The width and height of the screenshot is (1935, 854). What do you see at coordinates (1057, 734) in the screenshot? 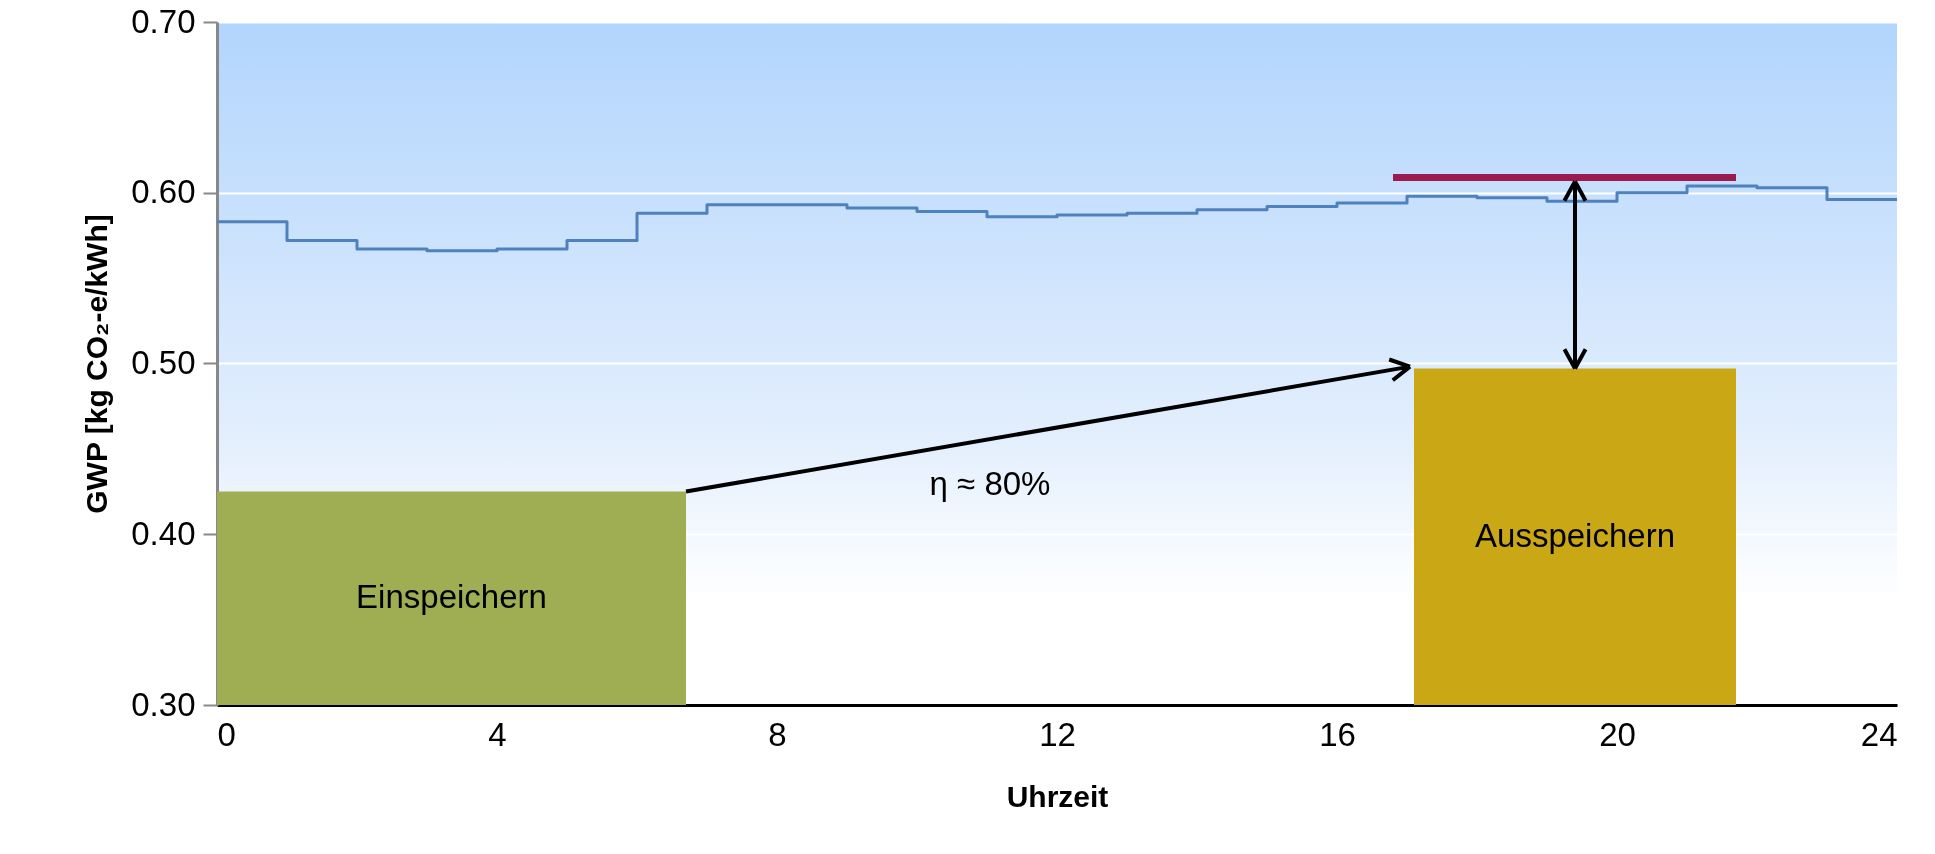
I see `x-tick-label: 12` at bounding box center [1057, 734].